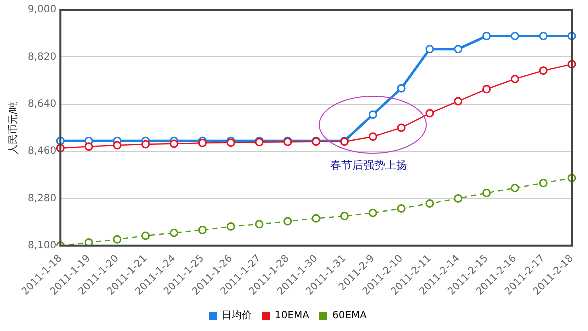 The width and height of the screenshot is (588, 331). I want to click on y-tick-label: 8,820, so click(42, 57).